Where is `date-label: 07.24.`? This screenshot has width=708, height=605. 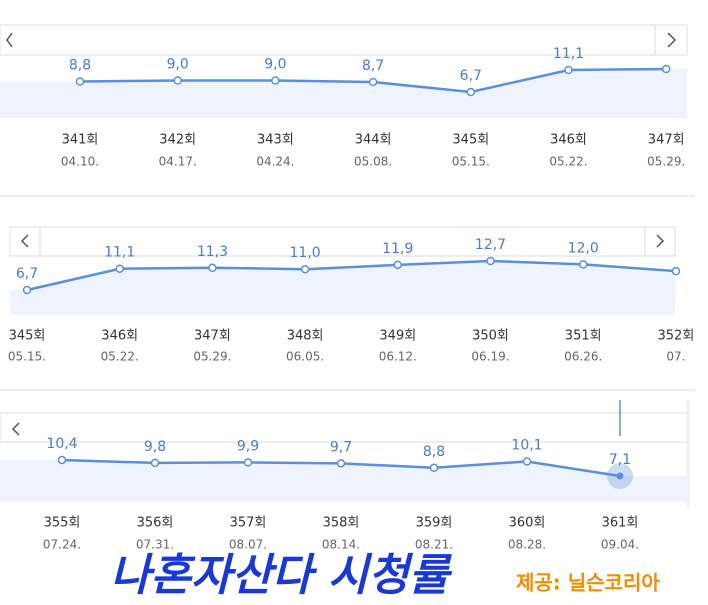 date-label: 07.24. is located at coordinates (62, 545).